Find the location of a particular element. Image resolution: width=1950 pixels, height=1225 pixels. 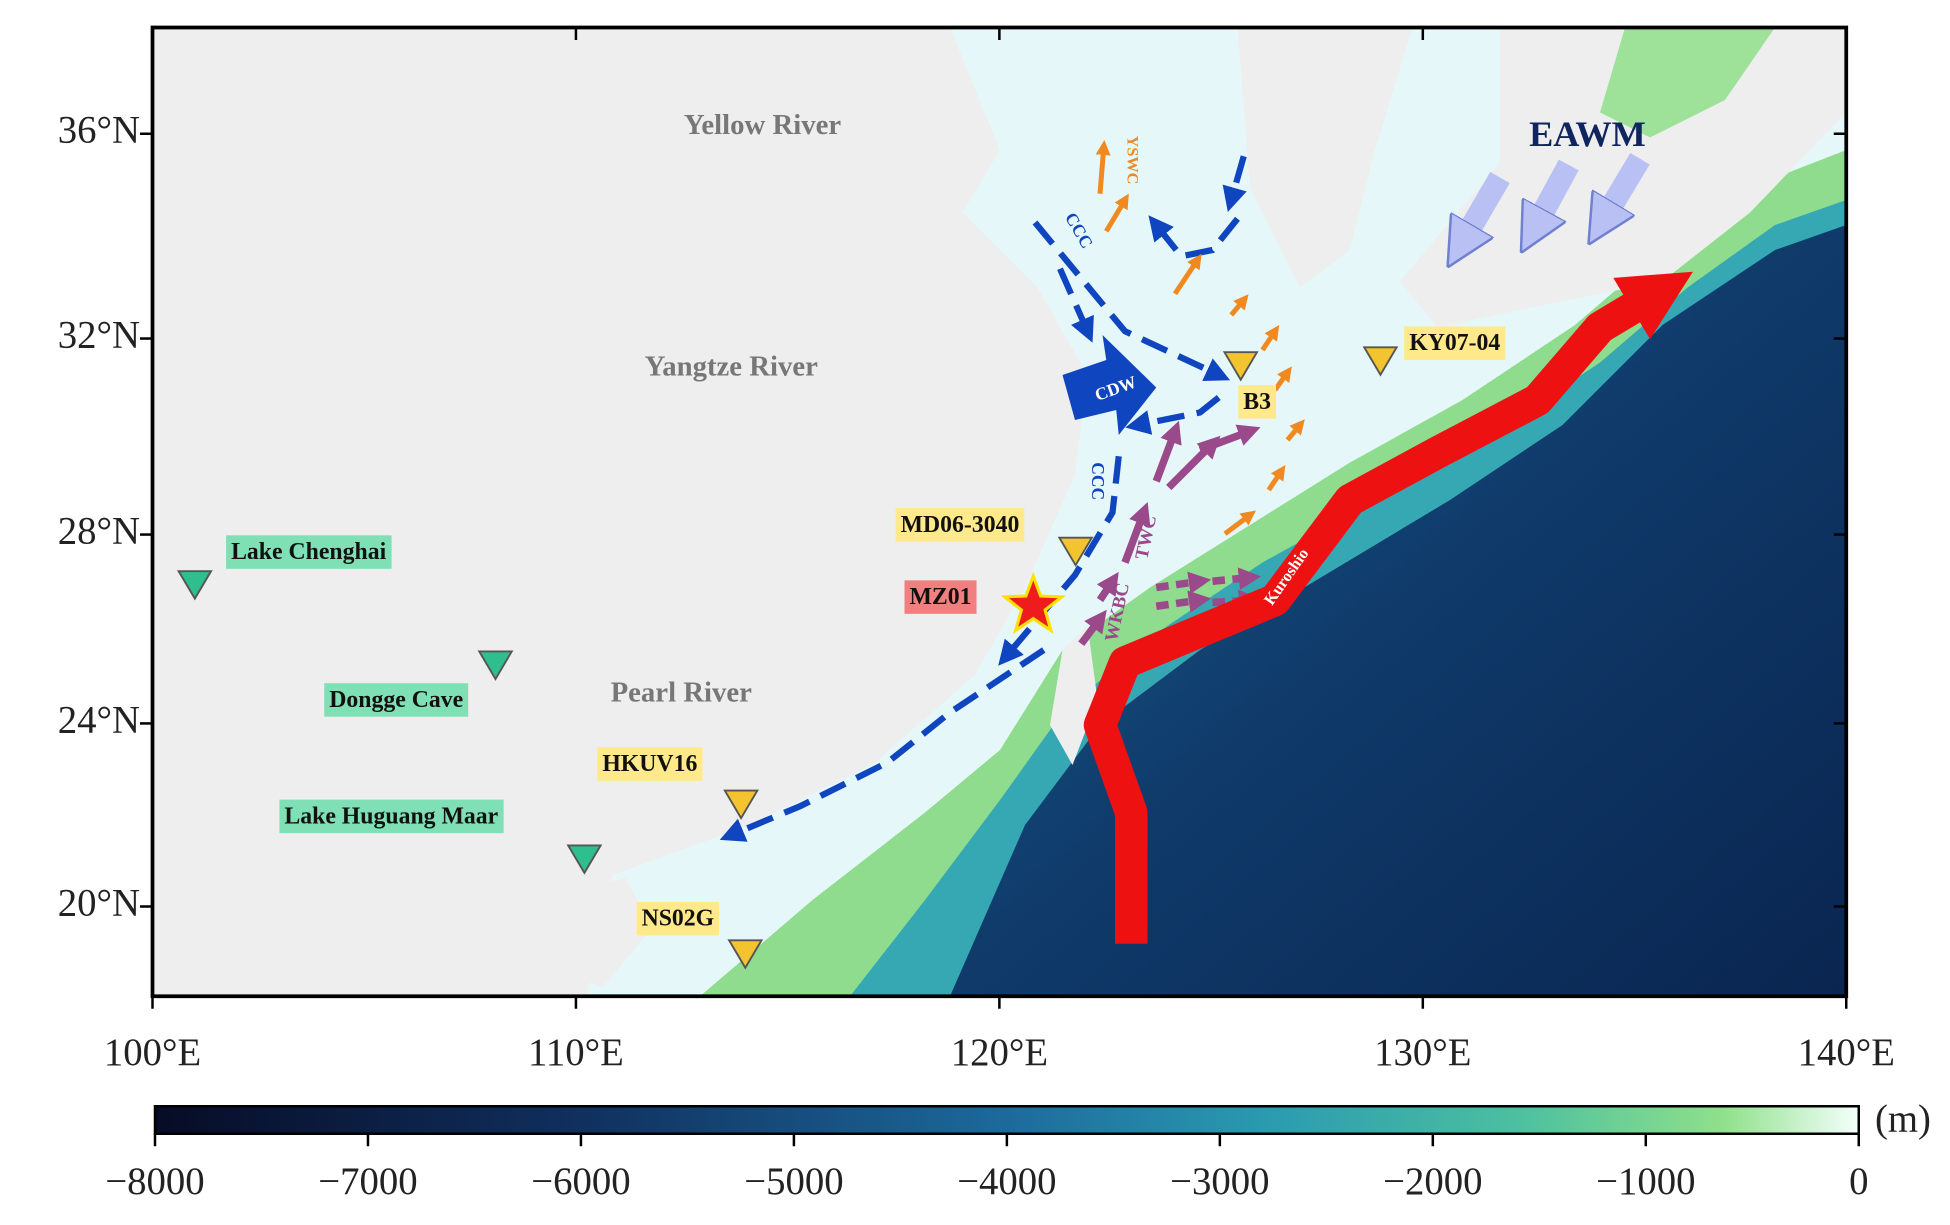

site-label: HKUV16 is located at coordinates (649, 764).